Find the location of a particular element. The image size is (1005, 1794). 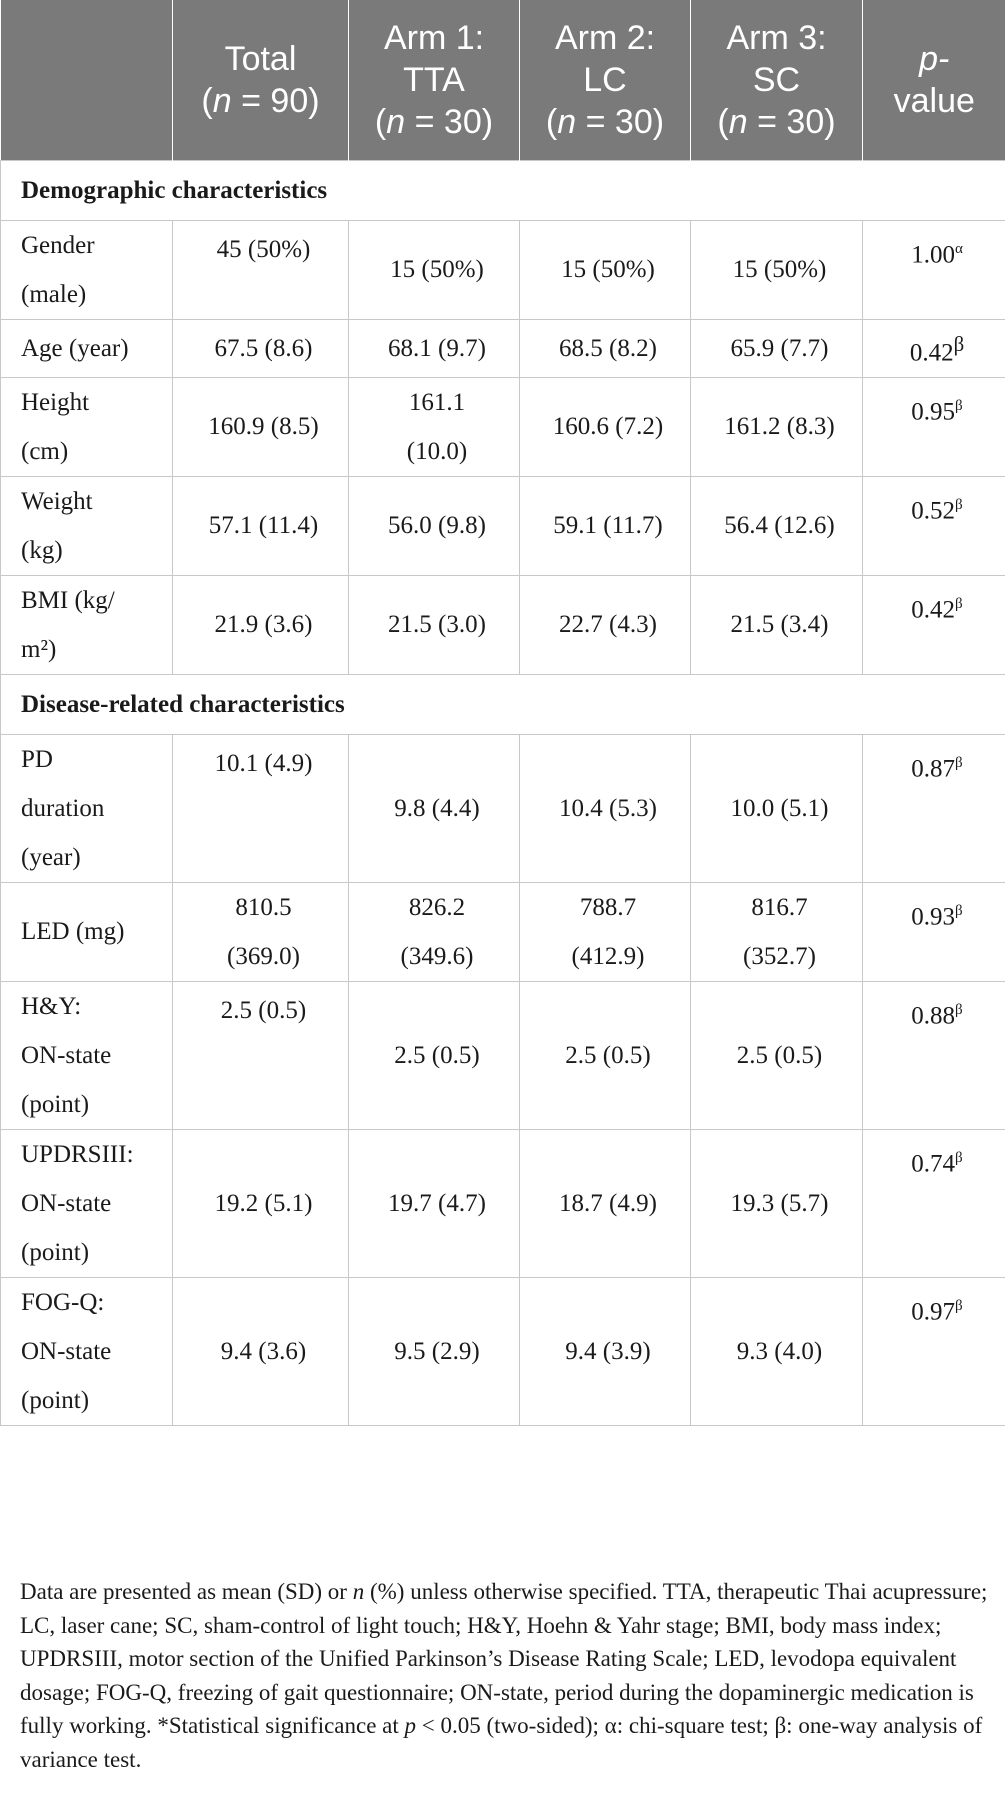

header-arm1: Arm 1: TTA (n = 30) is located at coordinates (434, 80).